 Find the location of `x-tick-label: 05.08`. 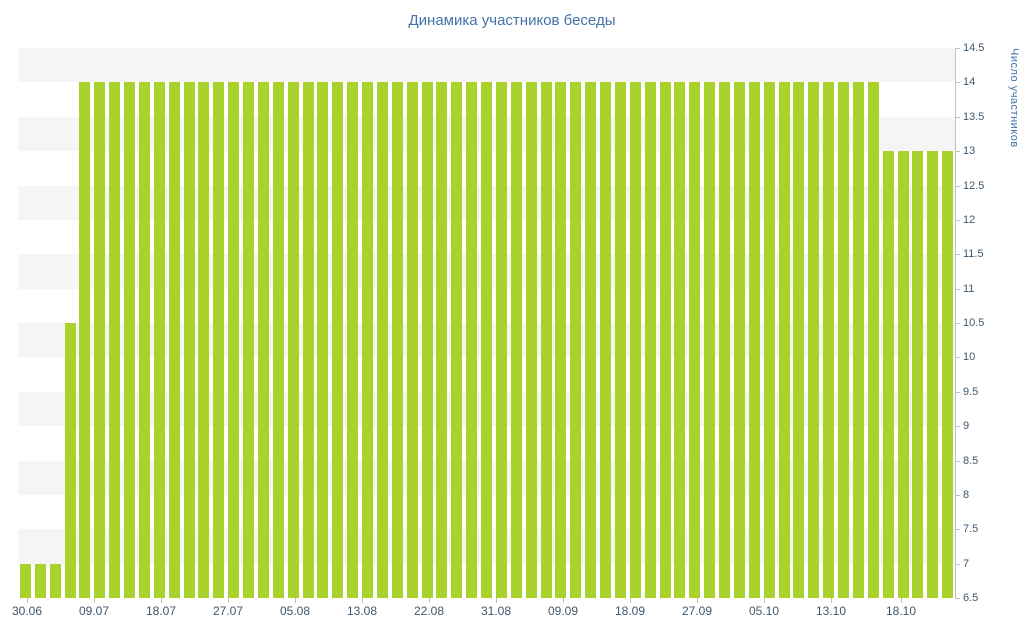

x-tick-label: 05.08 is located at coordinates (295, 611).